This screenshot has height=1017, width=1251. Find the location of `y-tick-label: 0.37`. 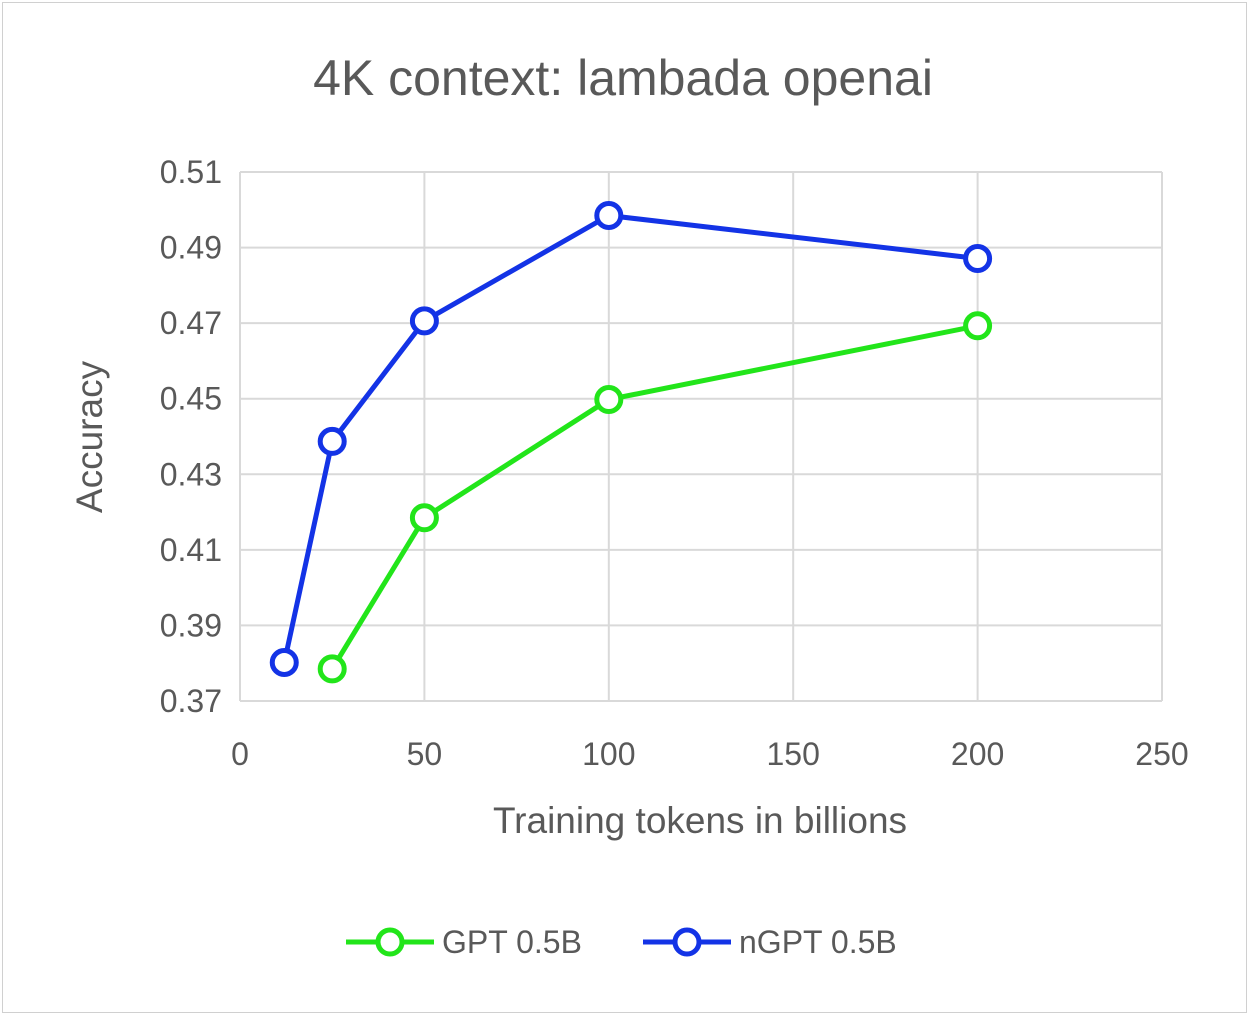

y-tick-label: 0.37 is located at coordinates (191, 701).